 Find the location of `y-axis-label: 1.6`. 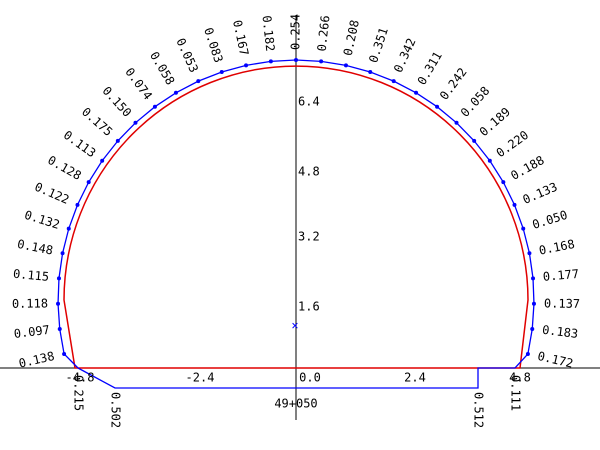

y-axis-label: 1.6 is located at coordinates (309, 307).